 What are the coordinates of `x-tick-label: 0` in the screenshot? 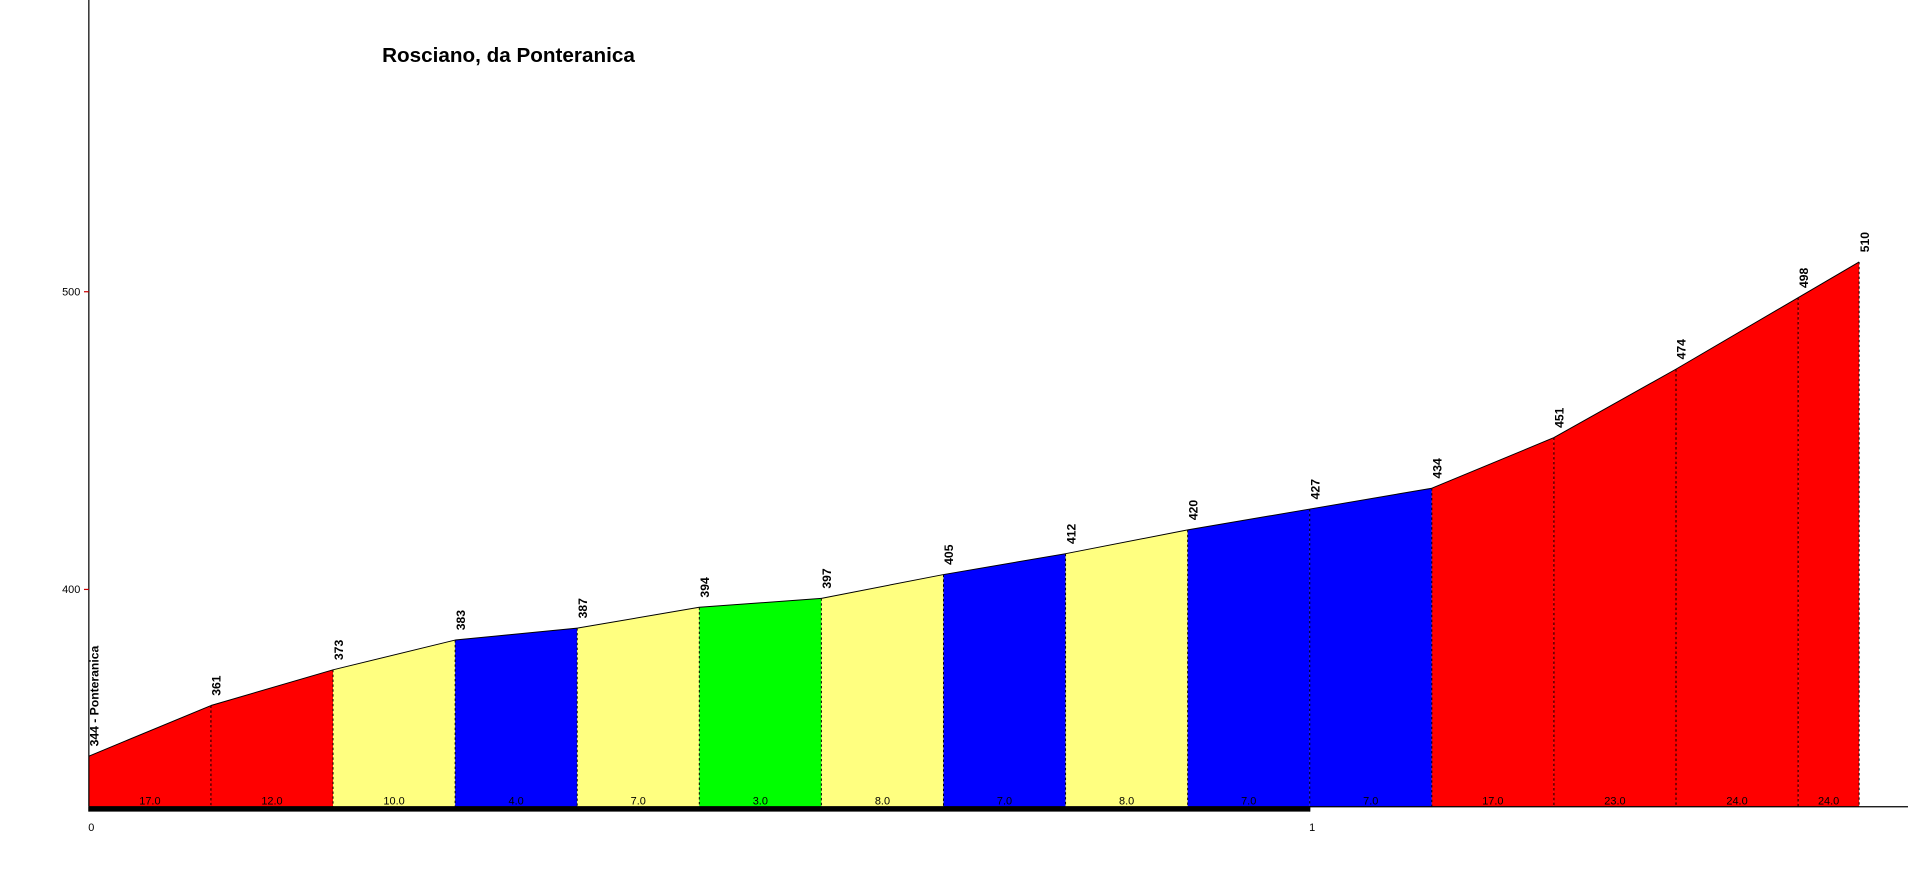 It's located at (91, 828).